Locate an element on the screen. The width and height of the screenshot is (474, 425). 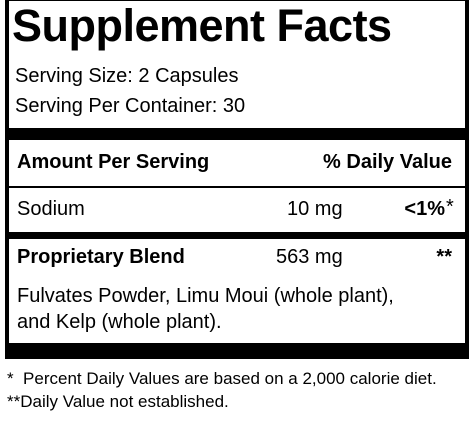
footnote-mark: * is located at coordinates (450, 207).